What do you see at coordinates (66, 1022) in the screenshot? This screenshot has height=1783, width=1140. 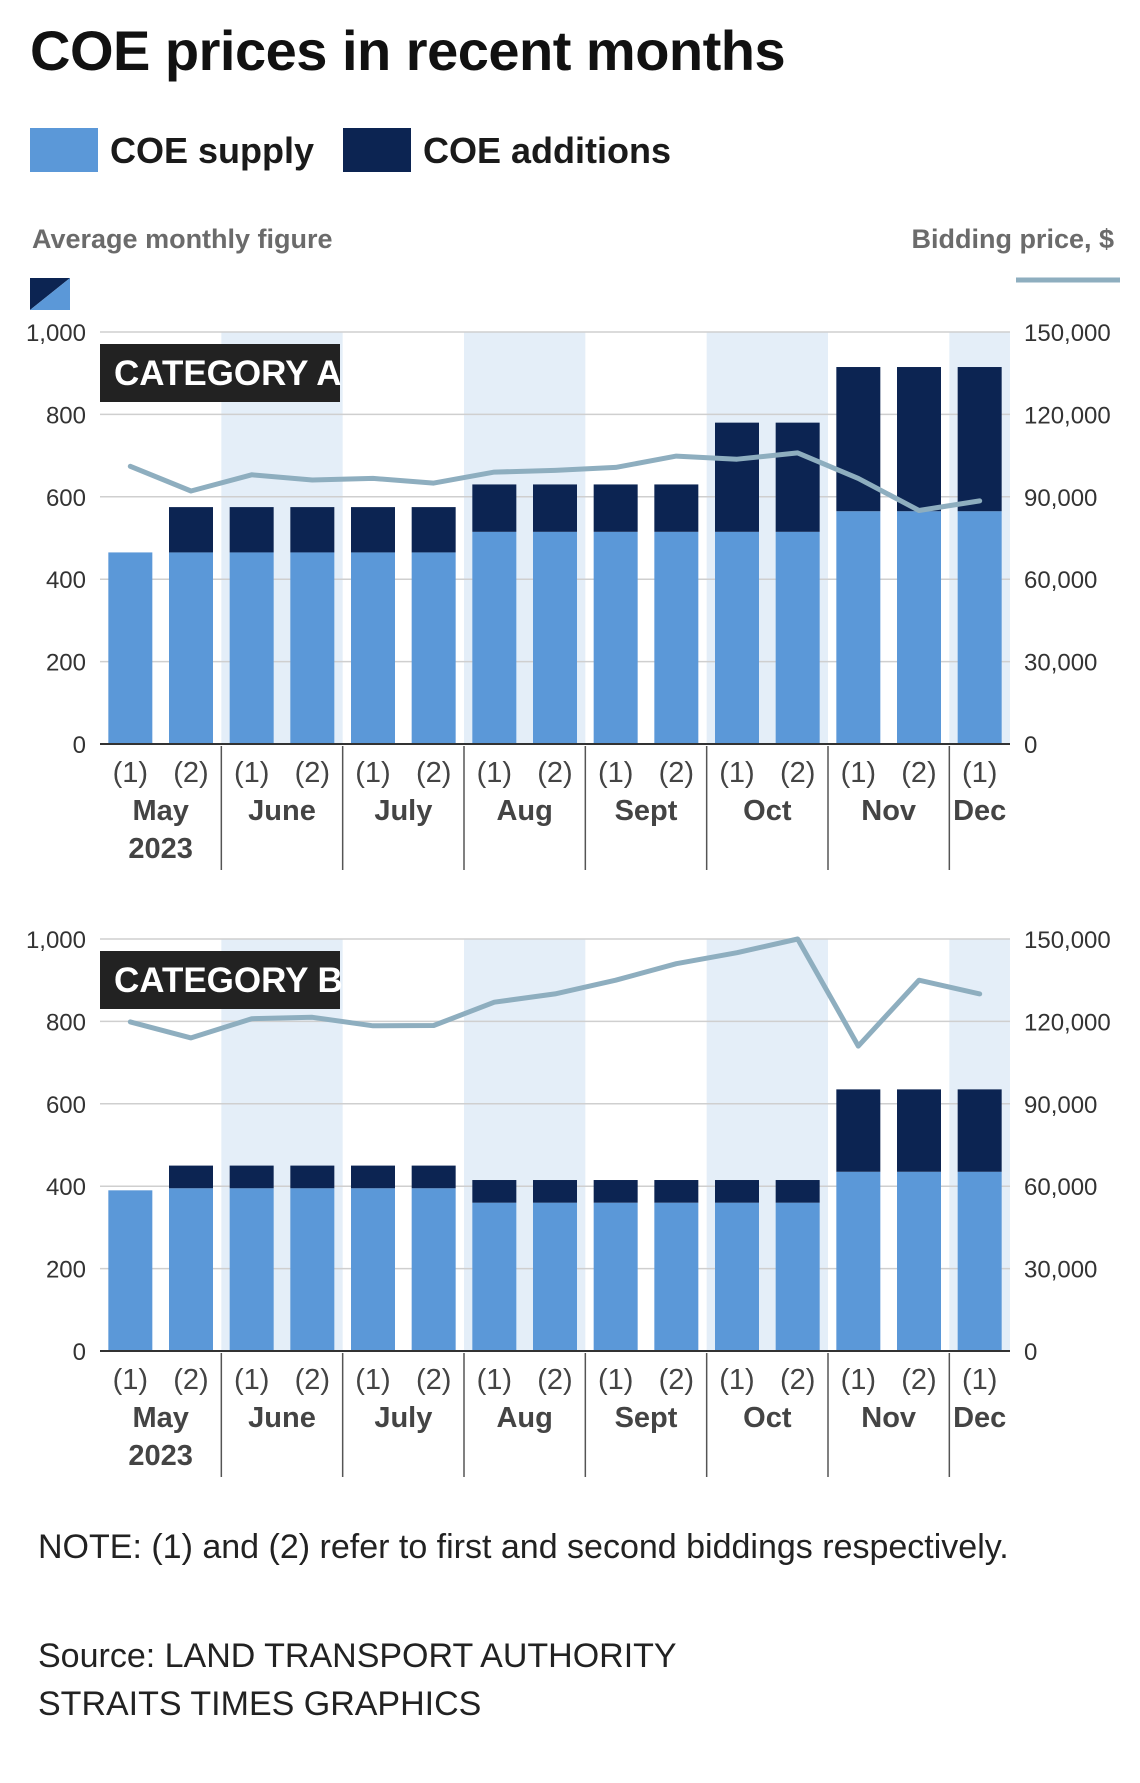 I see `y-tick-label: 800` at bounding box center [66, 1022].